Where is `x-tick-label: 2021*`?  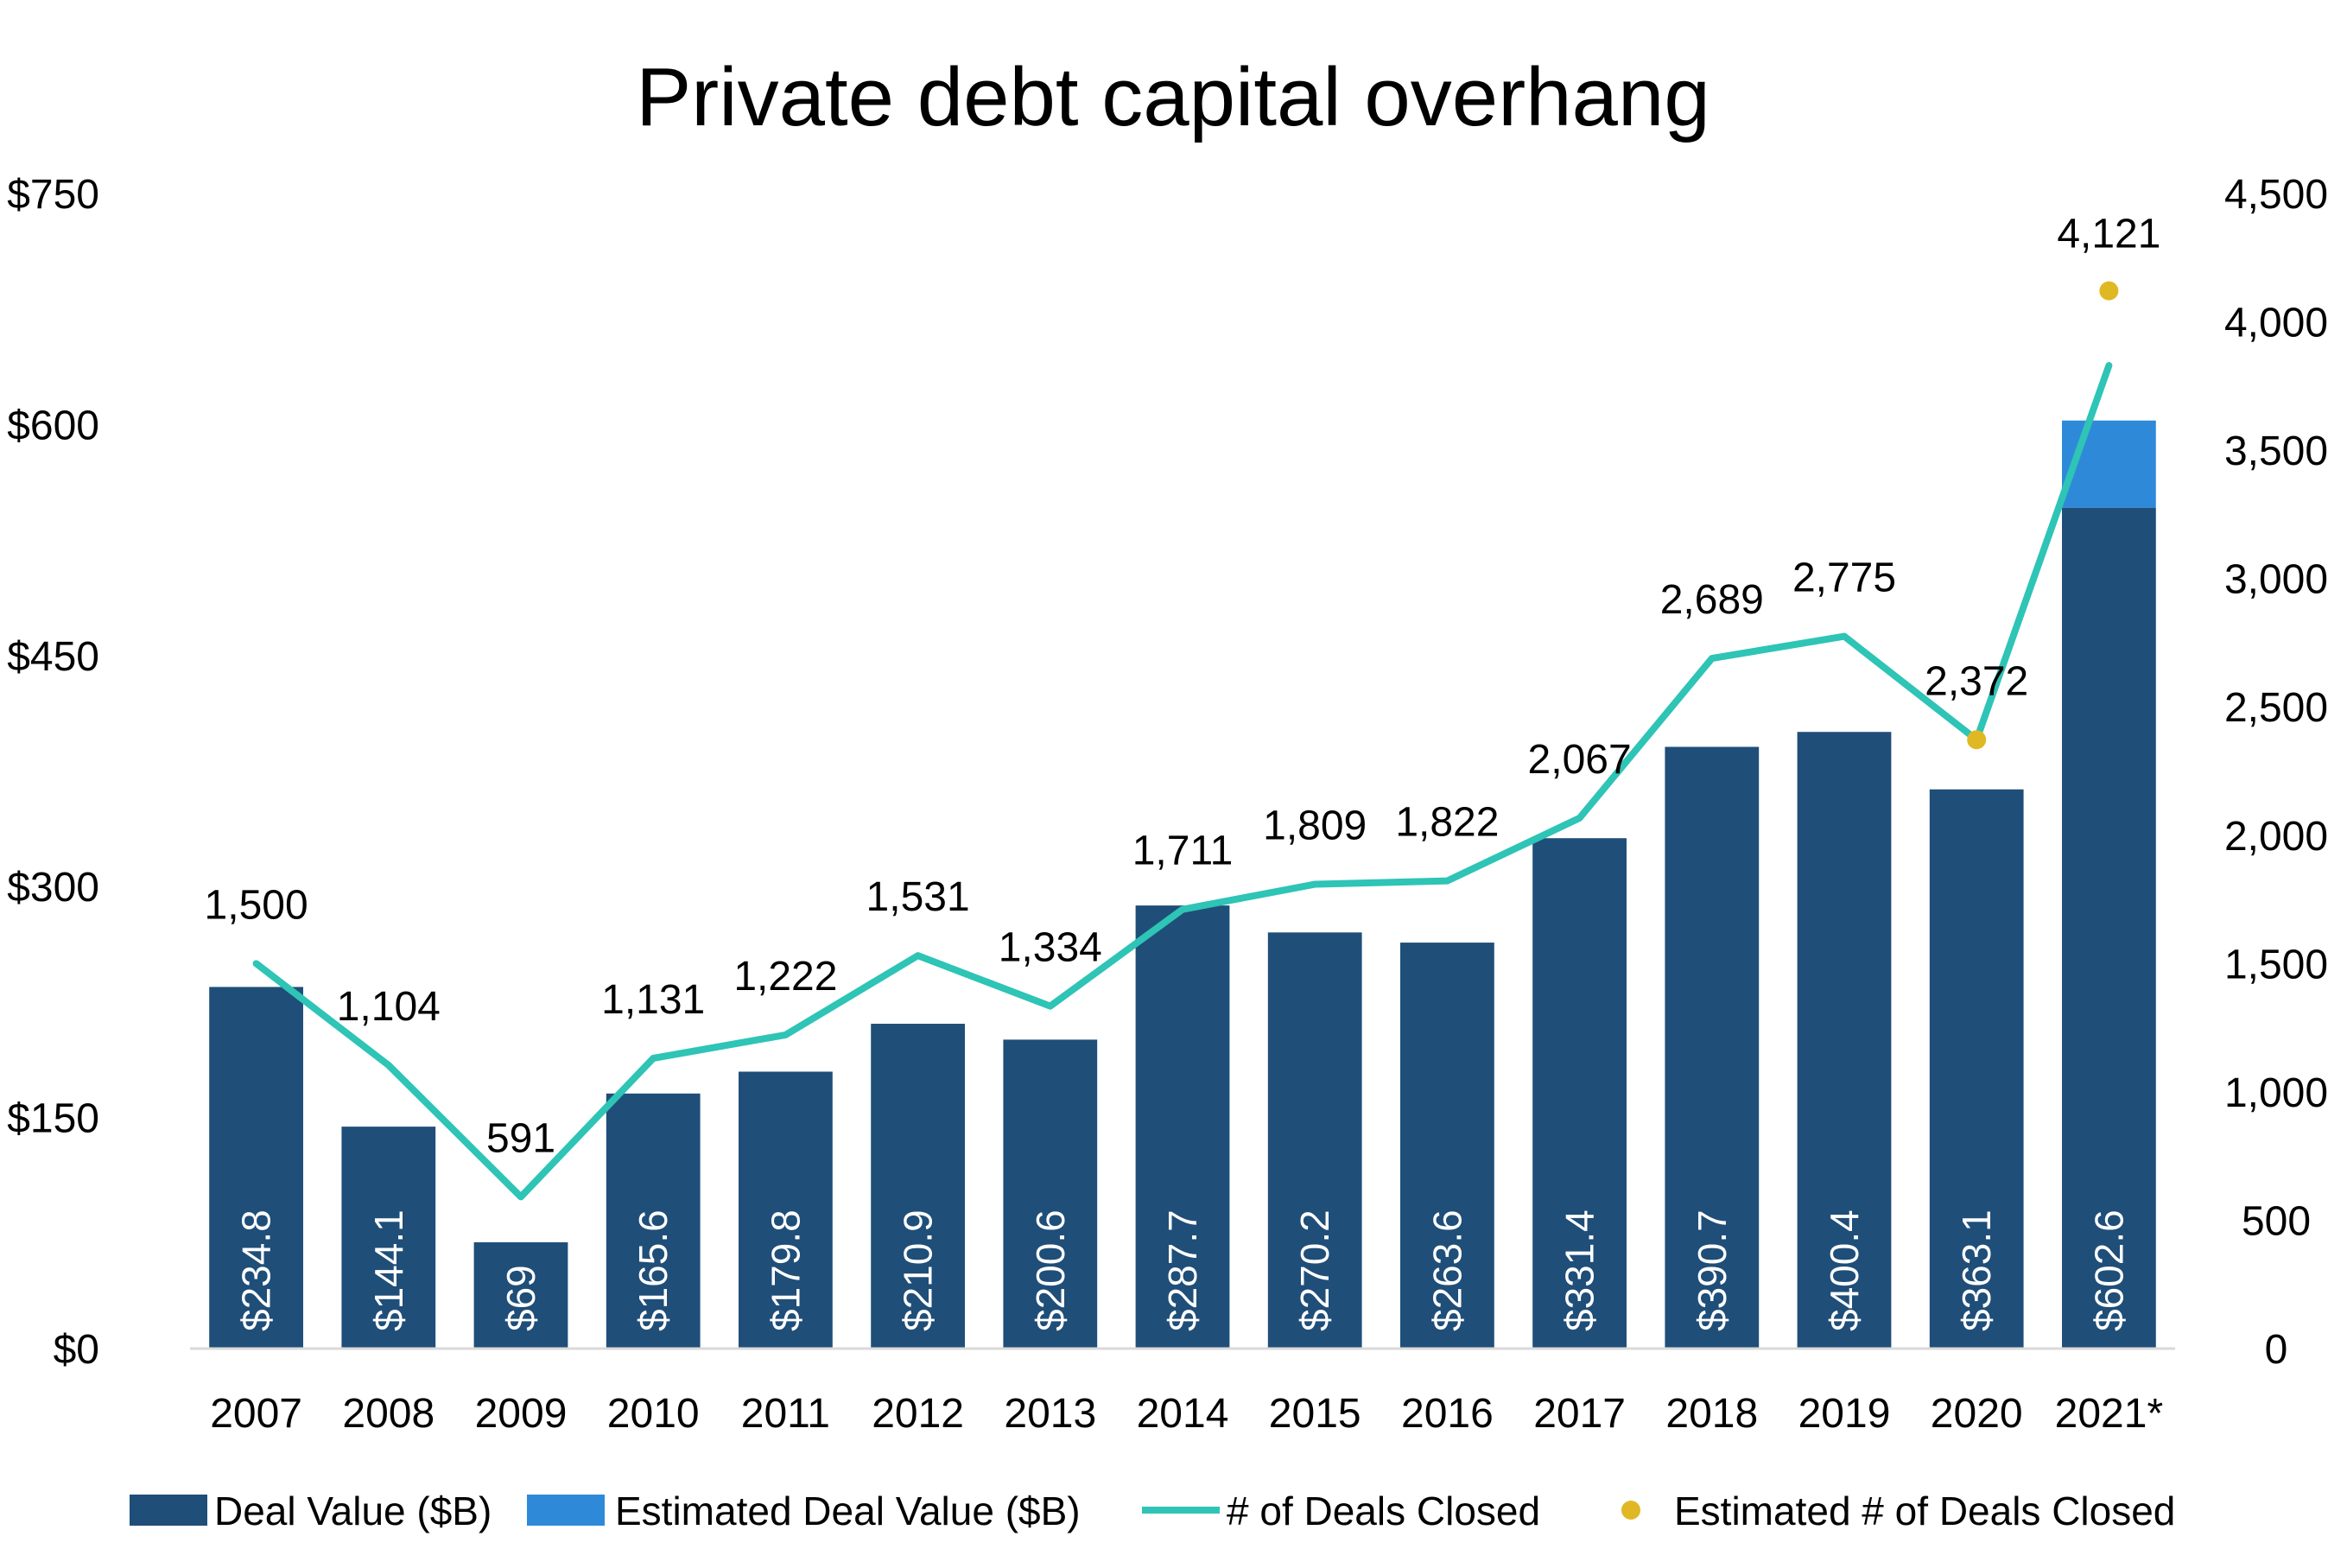
x-tick-label: 2021* is located at coordinates (2109, 1414).